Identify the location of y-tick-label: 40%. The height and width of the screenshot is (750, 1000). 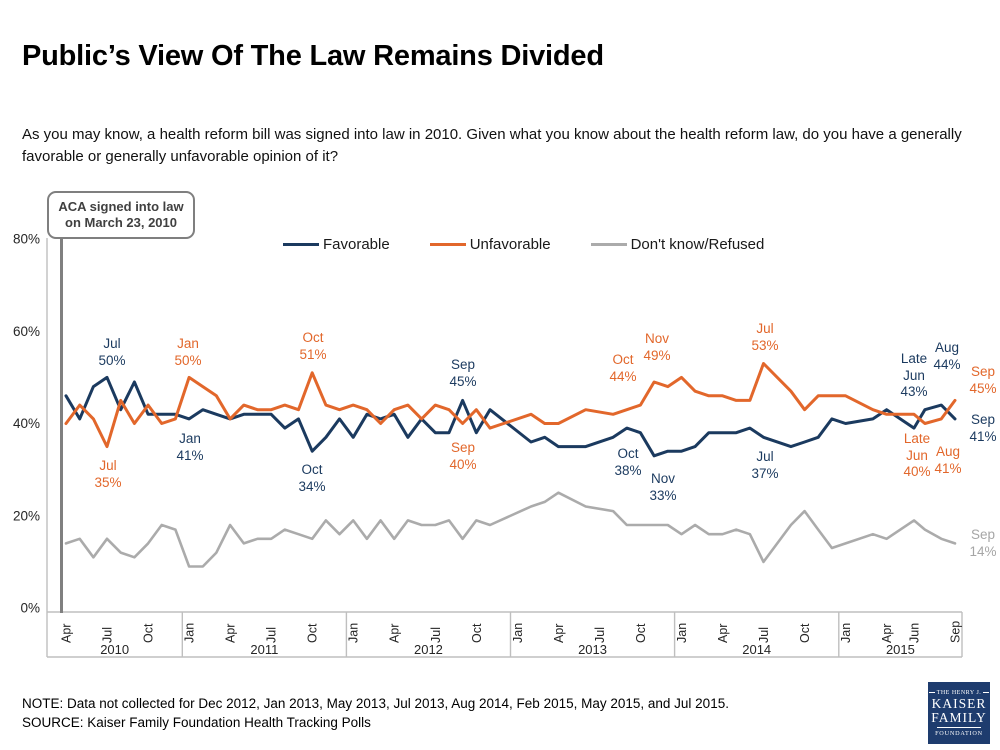
(26, 423).